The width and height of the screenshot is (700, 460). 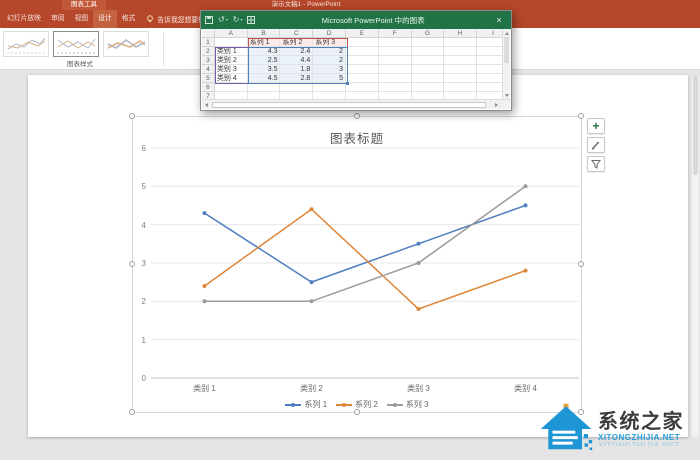 What do you see at coordinates (297, 78) in the screenshot?
I see `sheet-cell: 2.8` at bounding box center [297, 78].